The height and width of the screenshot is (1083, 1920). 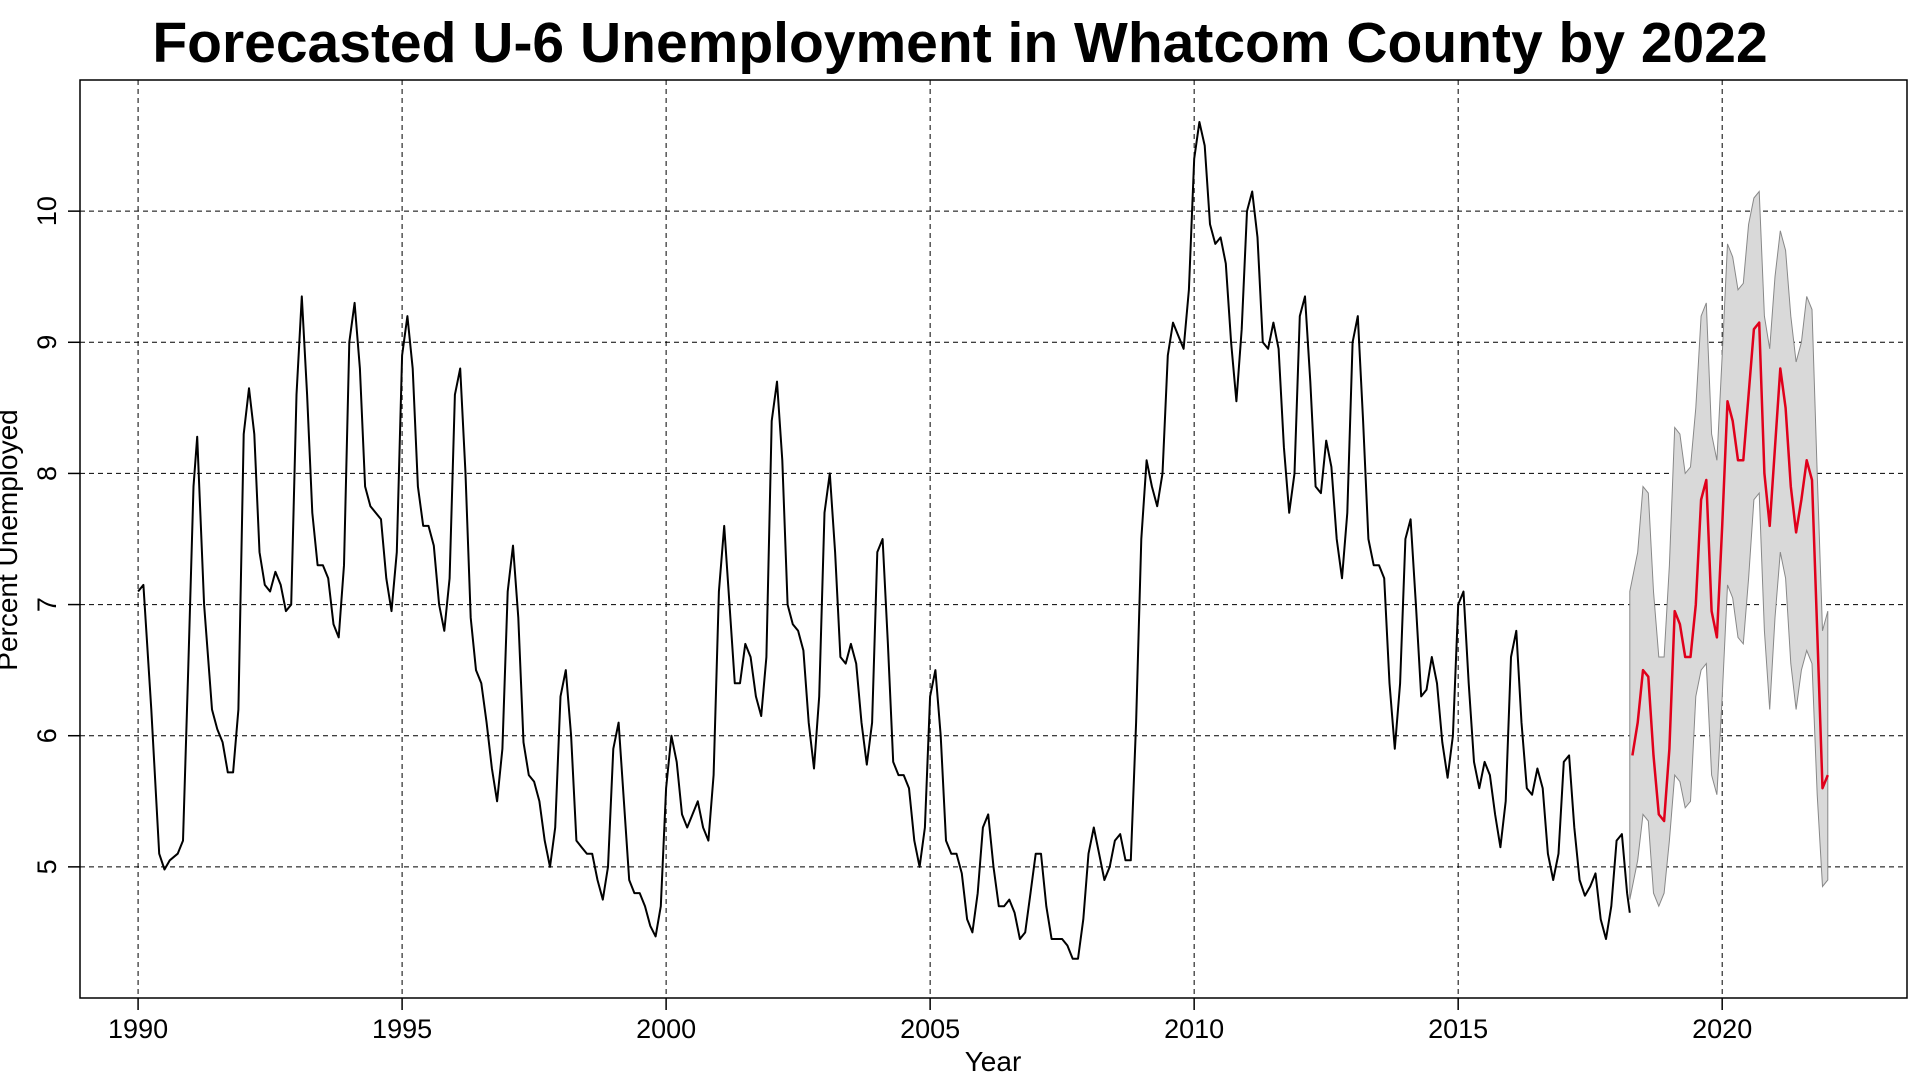 What do you see at coordinates (930, 1029) in the screenshot?
I see `x-tick-label-2005: 2005` at bounding box center [930, 1029].